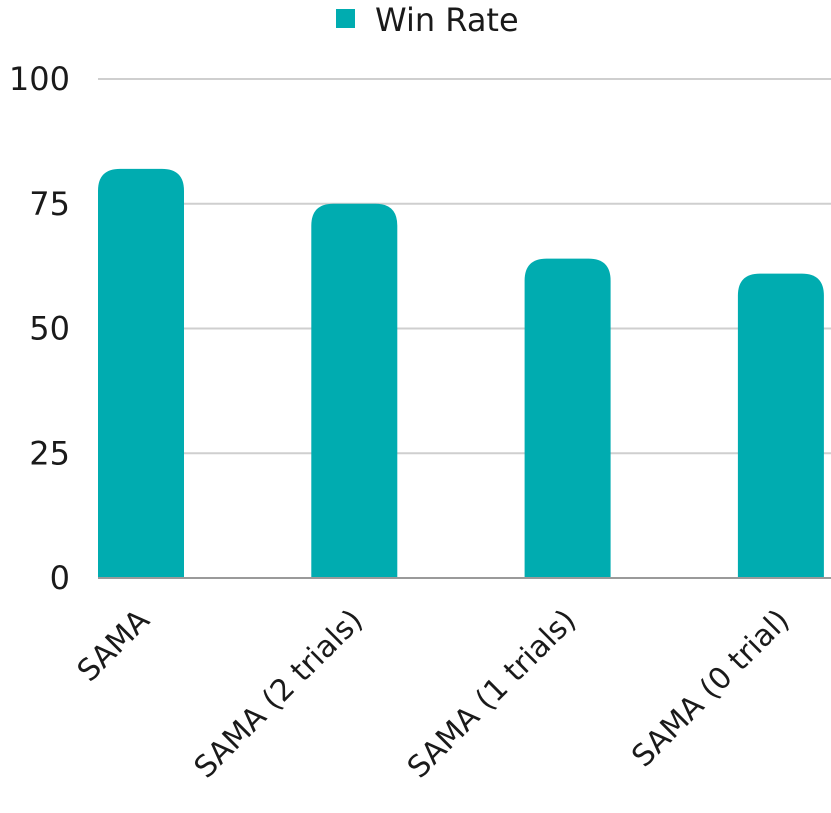 Image resolution: width=831 pixels, height=813 pixels. I want to click on y-tick-label: 25, so click(49, 453).